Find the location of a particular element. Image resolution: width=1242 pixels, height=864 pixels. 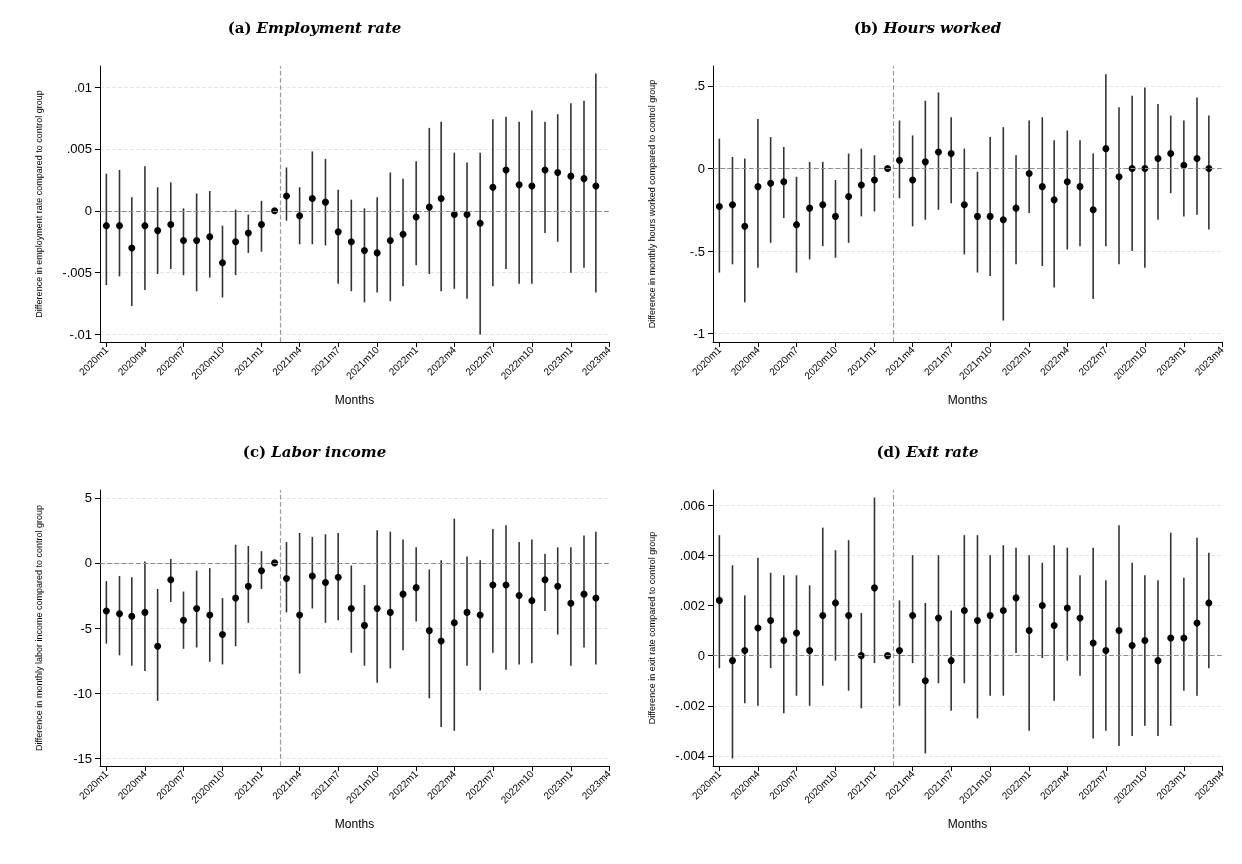

y-tick-label: -.5 is located at coordinates (697, 251).